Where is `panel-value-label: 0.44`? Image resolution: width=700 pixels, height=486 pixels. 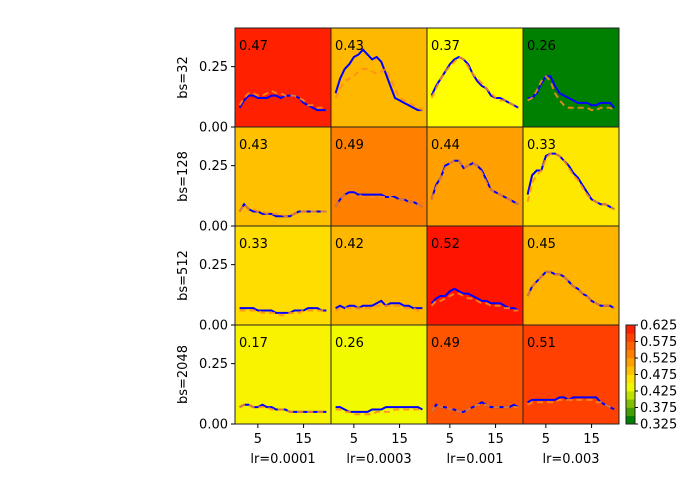
panel-value-label: 0.44 is located at coordinates (445, 145).